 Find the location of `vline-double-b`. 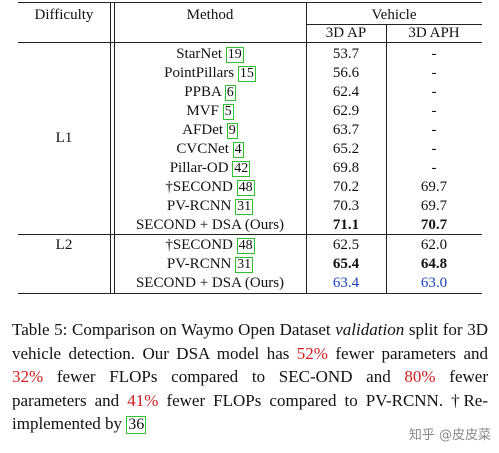

vline-double-b is located at coordinates (114, 147).